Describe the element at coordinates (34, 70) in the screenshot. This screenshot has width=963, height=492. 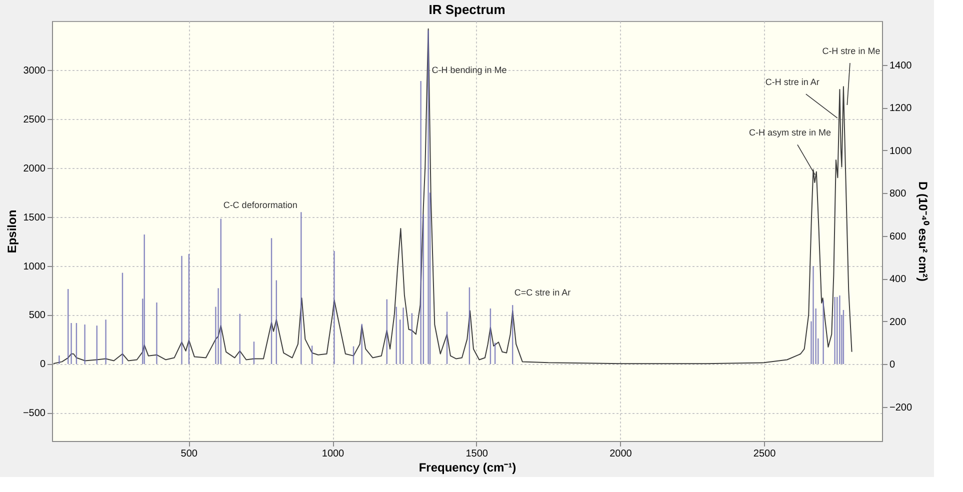
I see `y-tick-label: 3000` at that location.